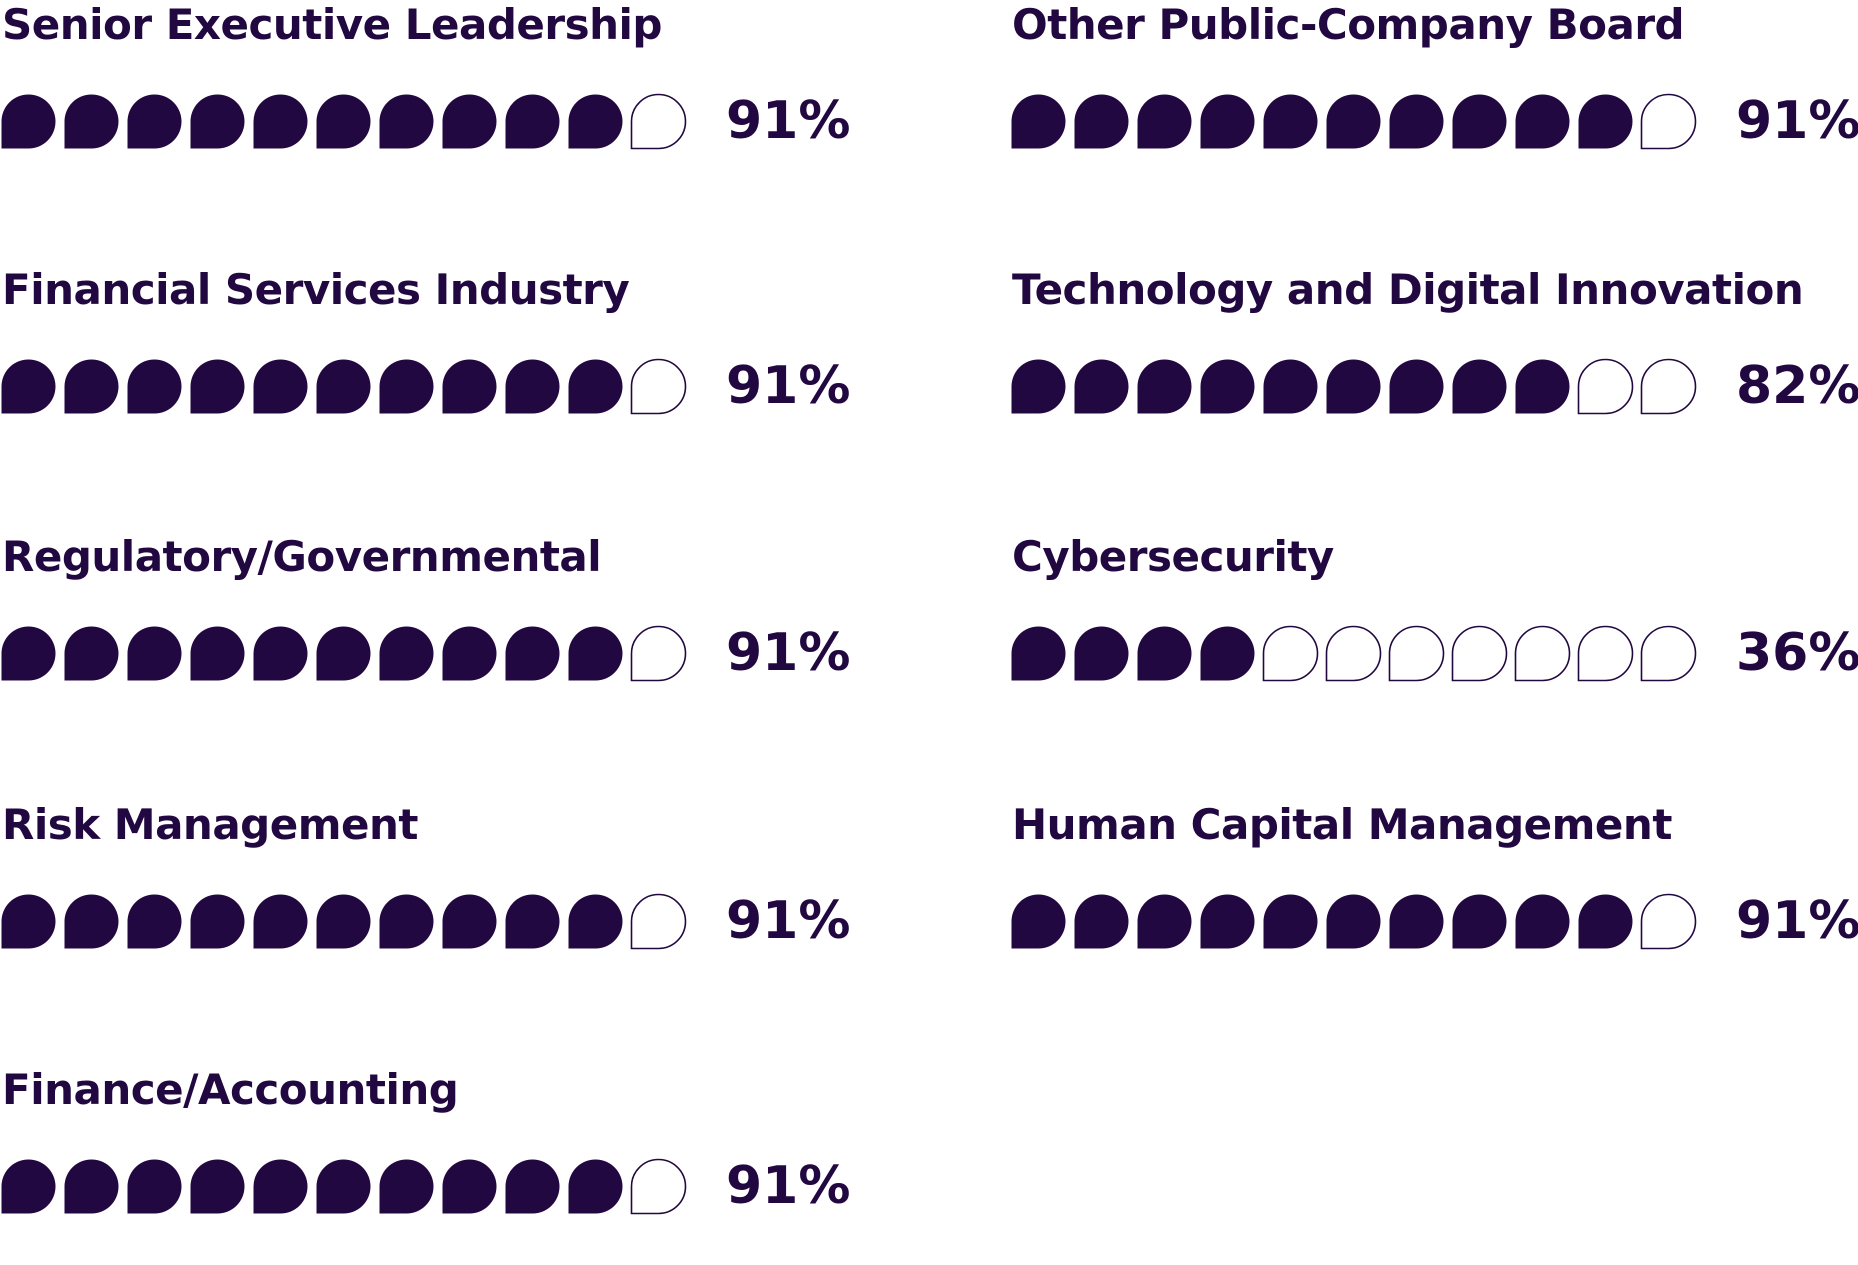  Describe the element at coordinates (440, 1165) in the screenshot. I see `skill-row-finance-accounting: Finance/Accounting 91%` at that location.